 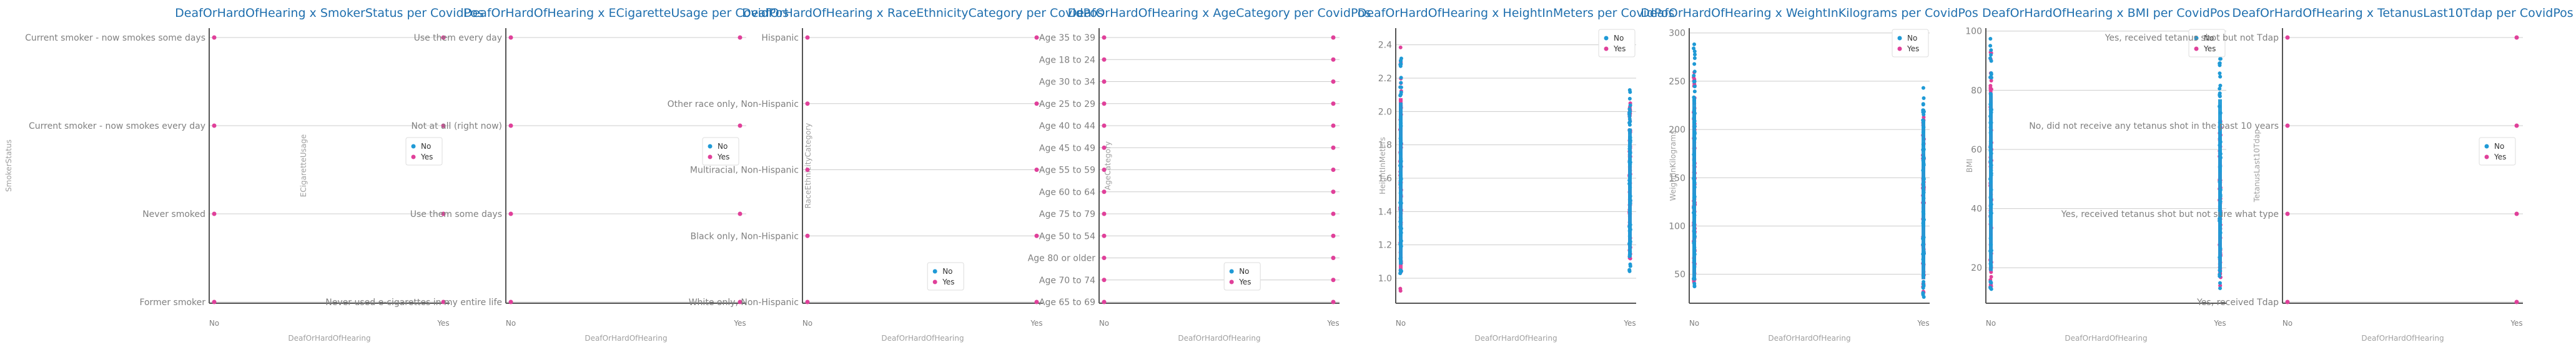 I want to click on y-axis-label: SmokerStatus, so click(x=8, y=166).